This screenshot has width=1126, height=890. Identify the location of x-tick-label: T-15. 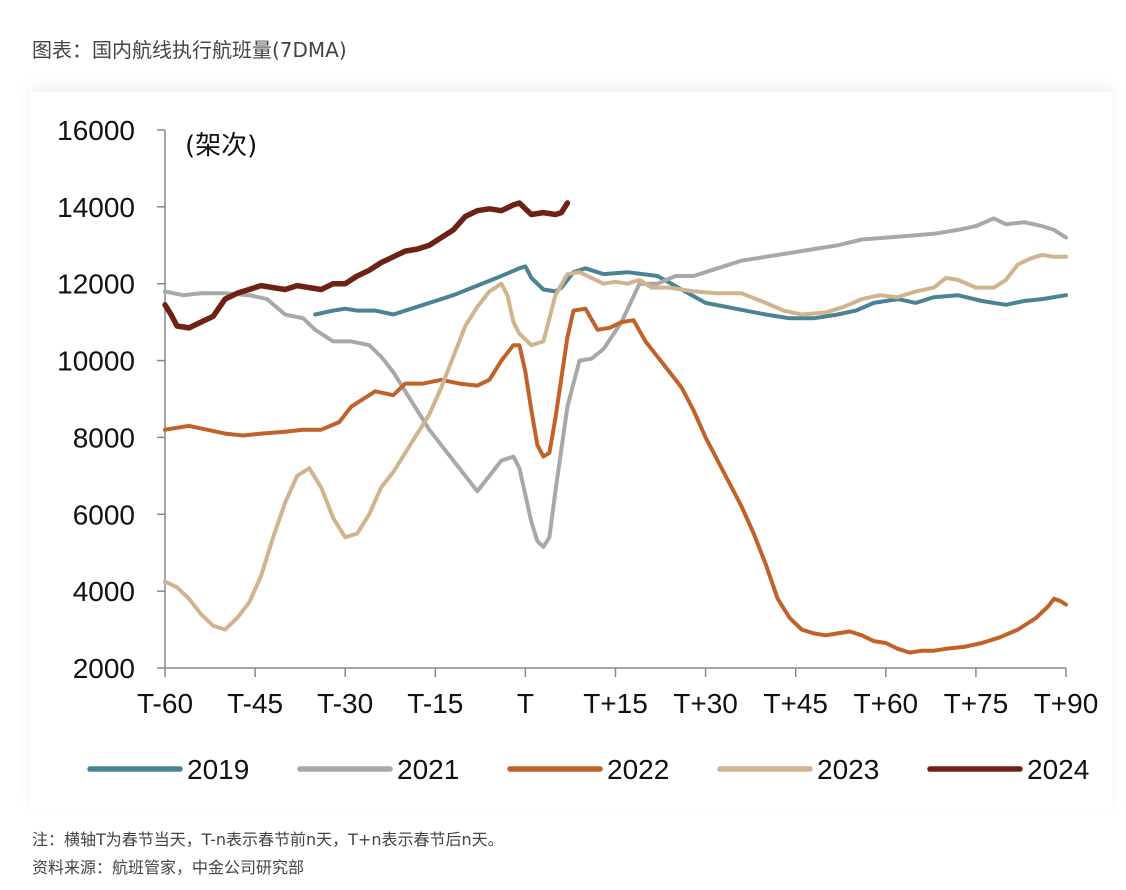
(435, 703).